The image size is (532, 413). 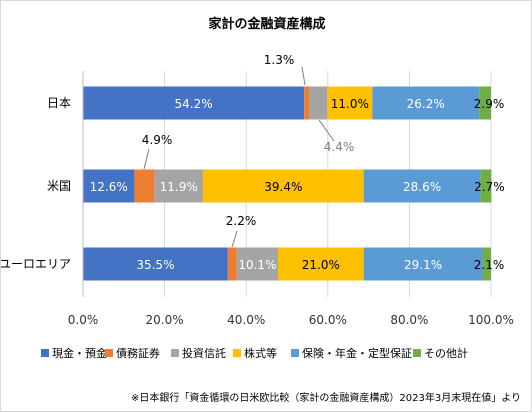 I want to click on data-label: 11.9%, so click(x=179, y=187).